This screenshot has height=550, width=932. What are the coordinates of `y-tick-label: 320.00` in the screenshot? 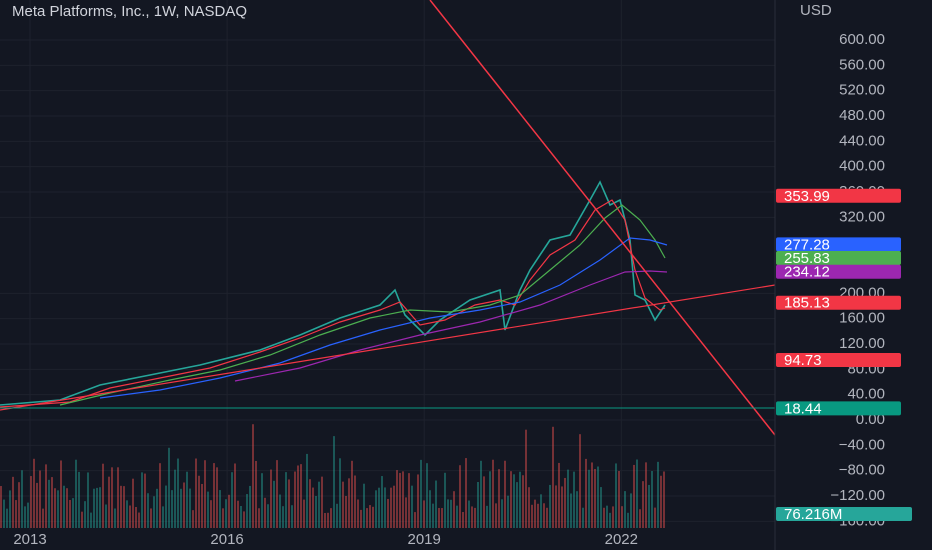 It's located at (862, 216).